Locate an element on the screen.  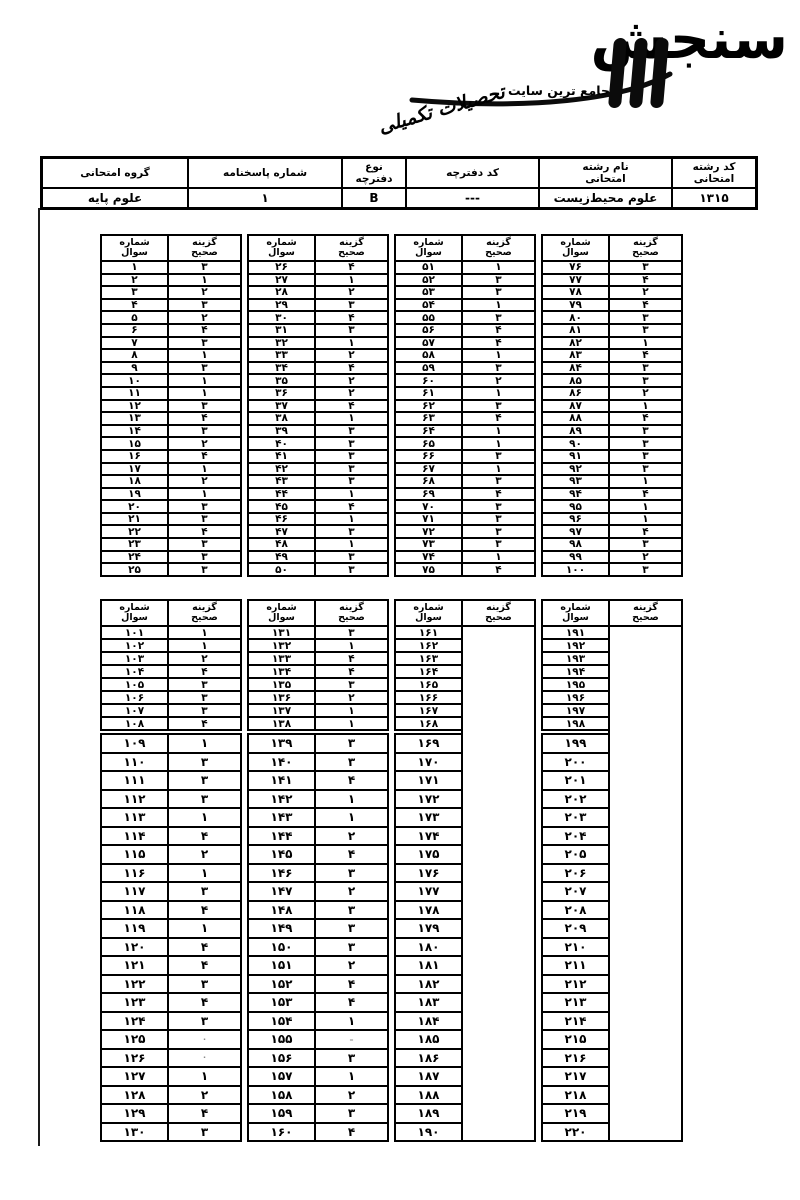
question-number-cell: ۱۵۰ is located at coordinates (281, 946).